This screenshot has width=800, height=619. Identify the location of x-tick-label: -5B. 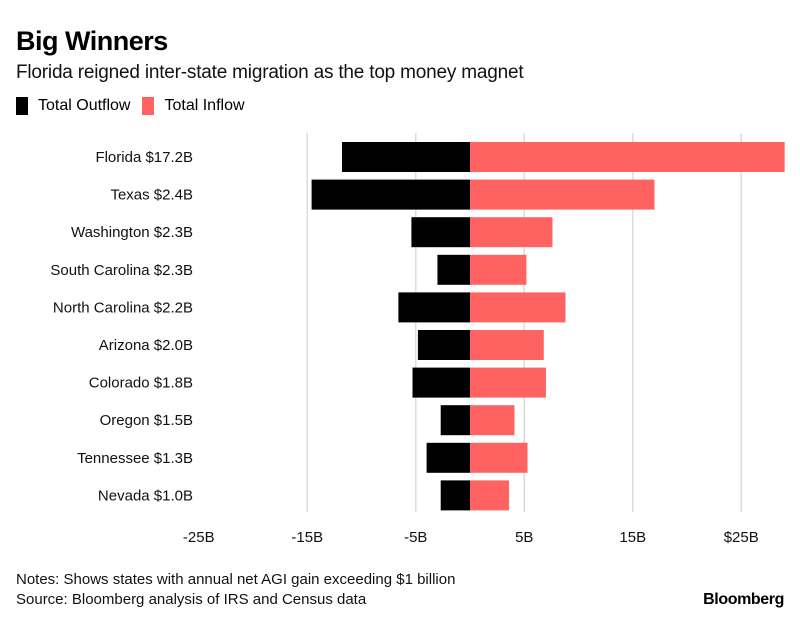
(415, 537).